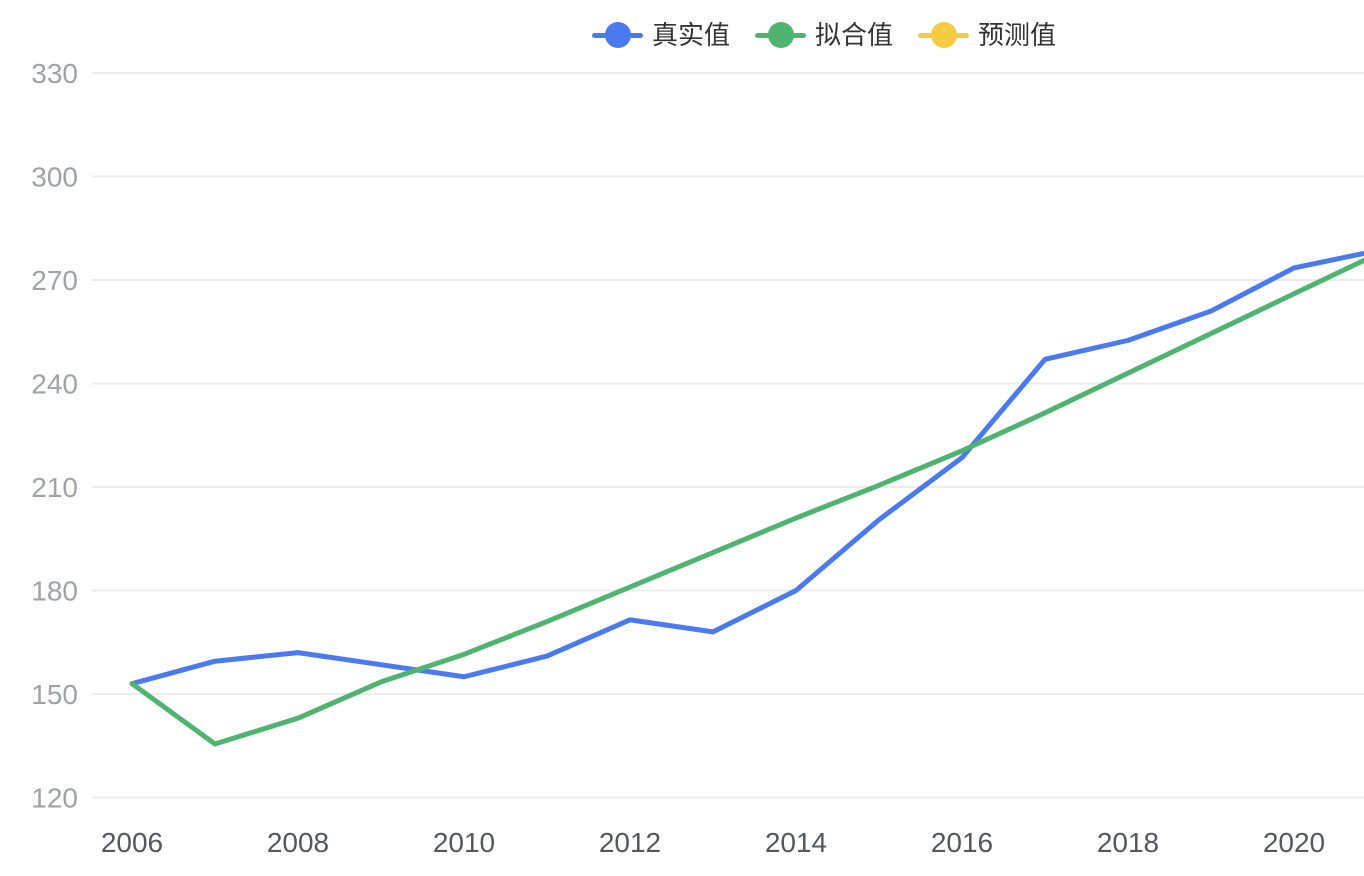 Image resolution: width=1364 pixels, height=876 pixels. What do you see at coordinates (1294, 842) in the screenshot?
I see `svg-text: 2020` at bounding box center [1294, 842].